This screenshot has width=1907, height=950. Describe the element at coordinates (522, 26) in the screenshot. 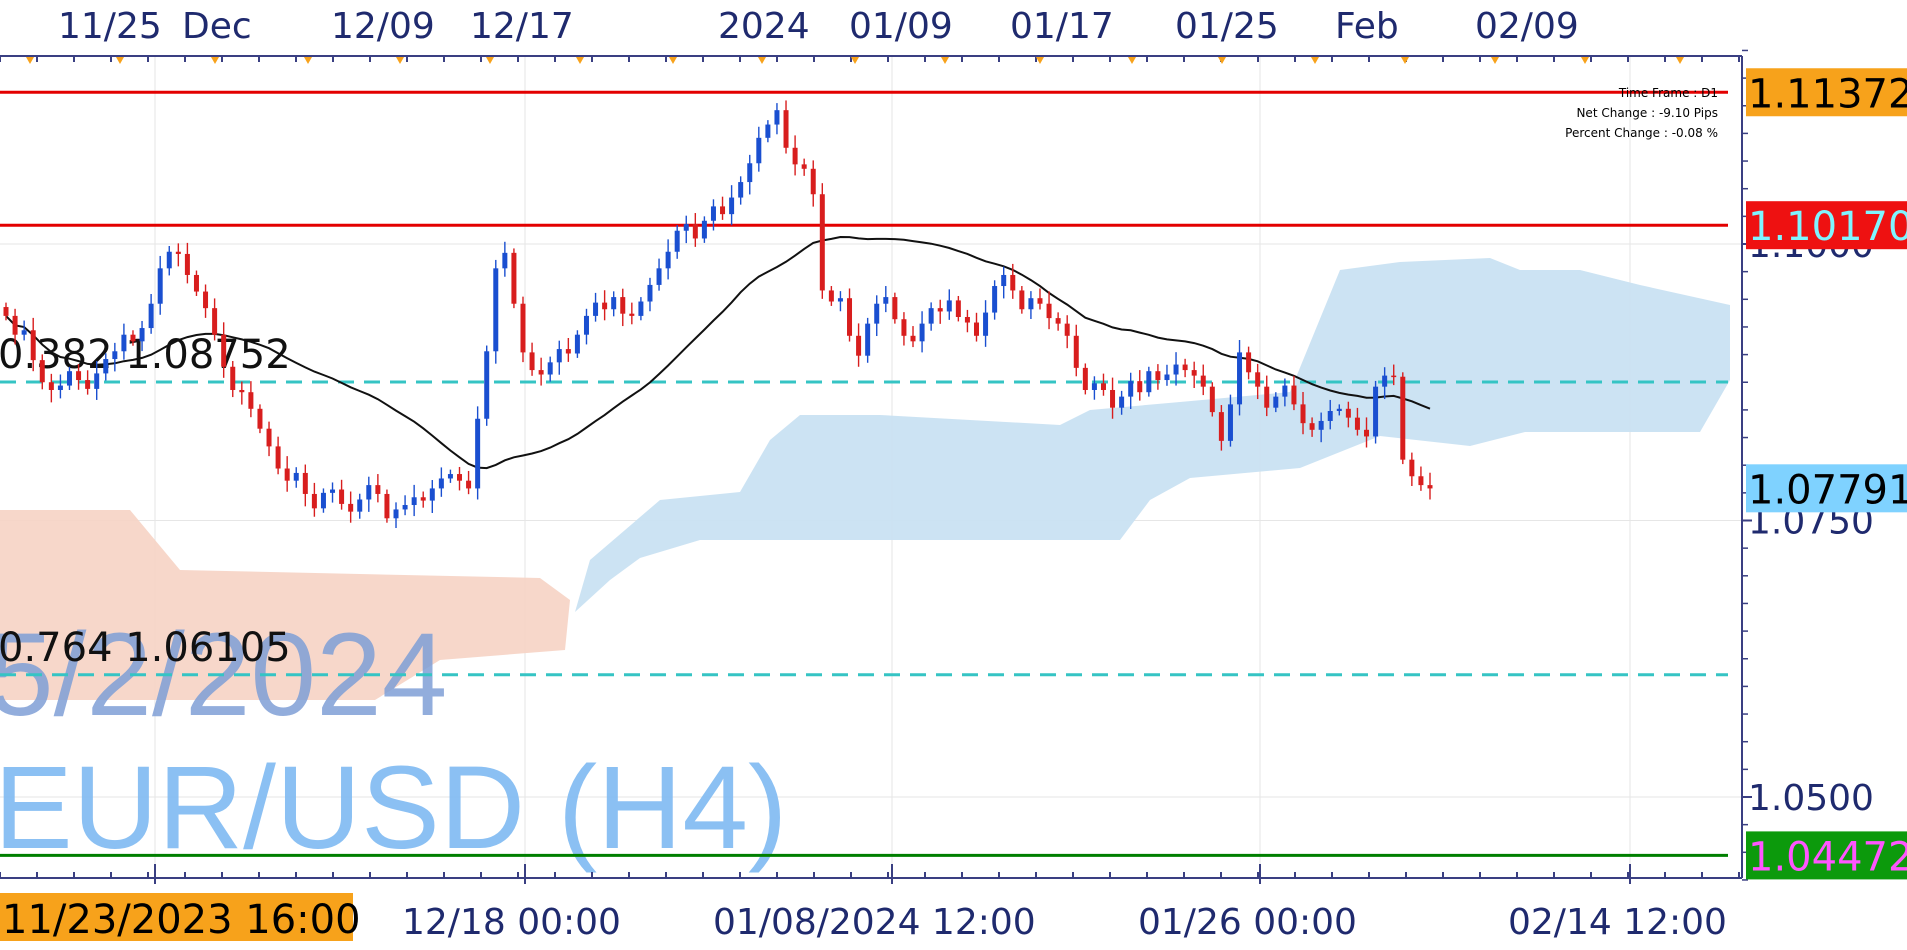

I see `top-axis-label: 12/17` at that location.